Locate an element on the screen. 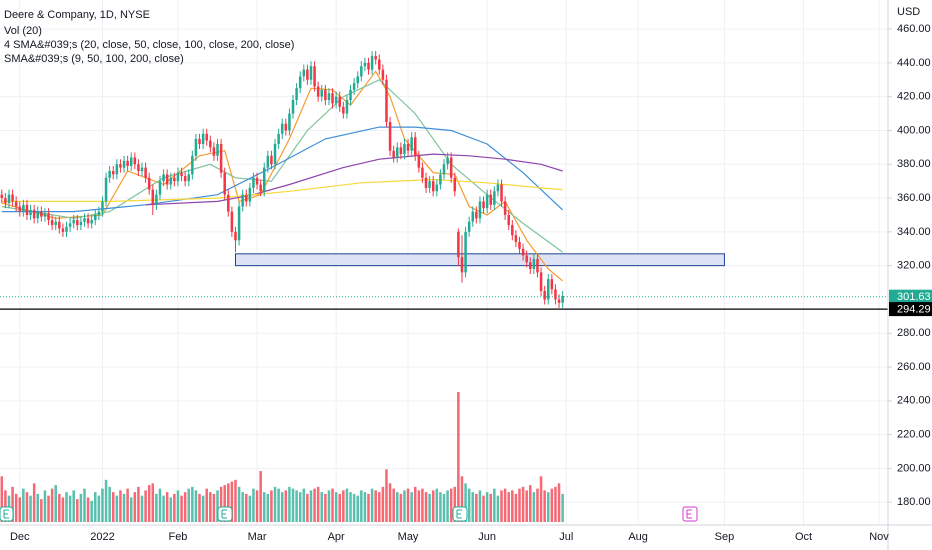 This screenshot has width=932, height=550. y-tick-label: 260.00 is located at coordinates (914, 367).